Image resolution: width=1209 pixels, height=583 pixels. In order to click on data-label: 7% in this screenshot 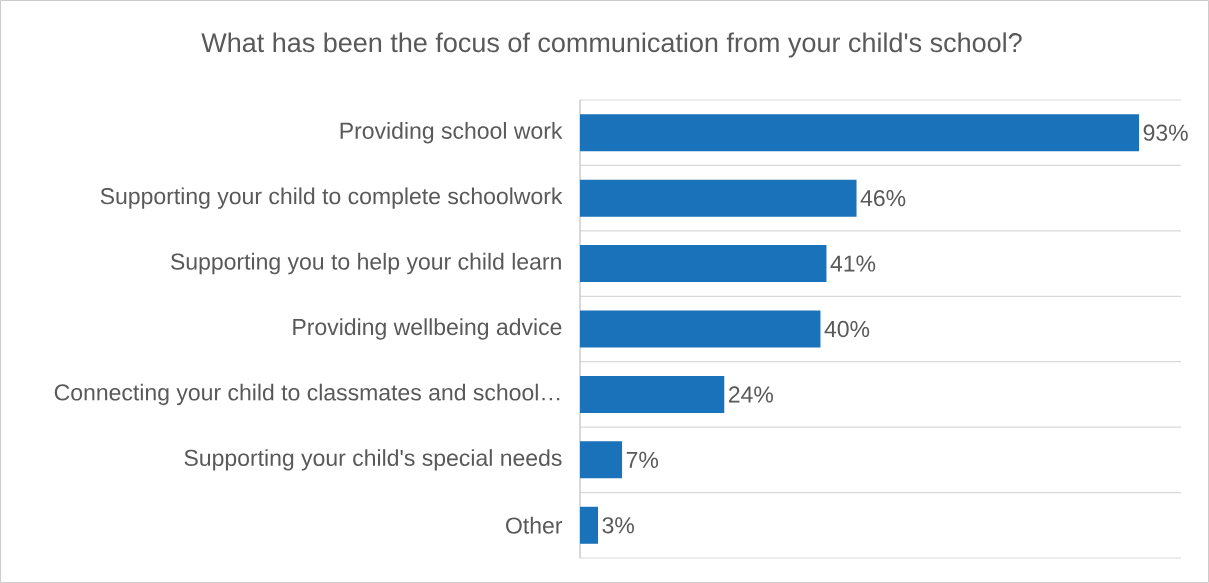, I will do `click(642, 459)`.